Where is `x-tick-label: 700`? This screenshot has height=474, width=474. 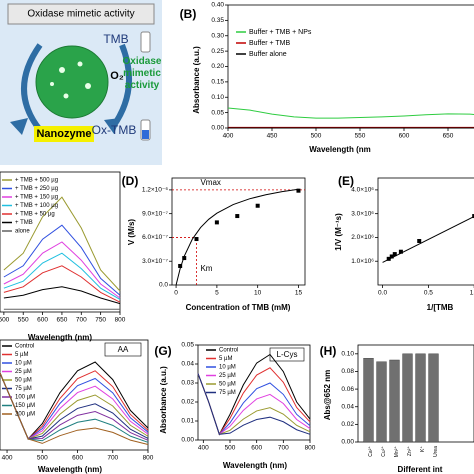 x-tick-label: 700 is located at coordinates (283, 448).